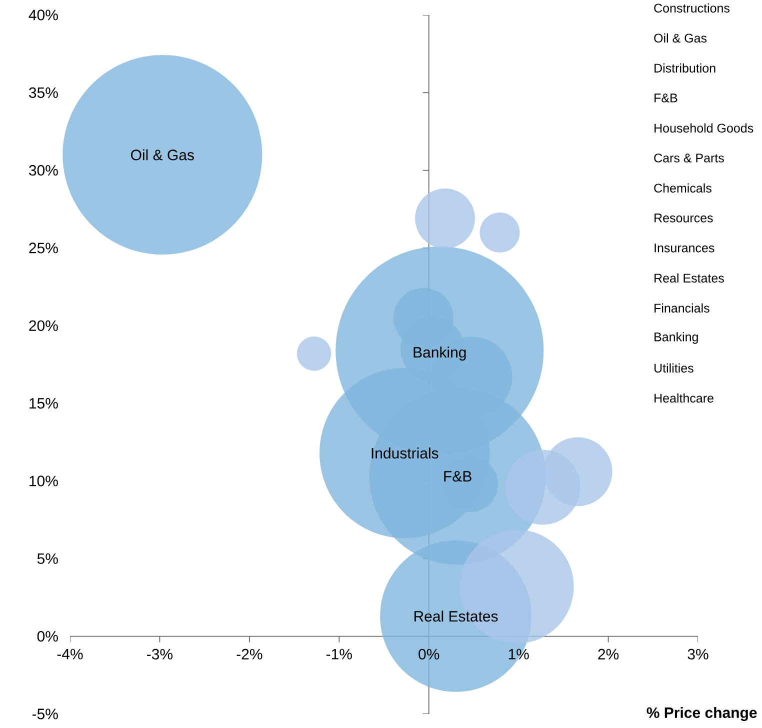 The image size is (762, 728). Describe the element at coordinates (429, 654) in the screenshot. I see `x-tick-label: 0%` at that location.